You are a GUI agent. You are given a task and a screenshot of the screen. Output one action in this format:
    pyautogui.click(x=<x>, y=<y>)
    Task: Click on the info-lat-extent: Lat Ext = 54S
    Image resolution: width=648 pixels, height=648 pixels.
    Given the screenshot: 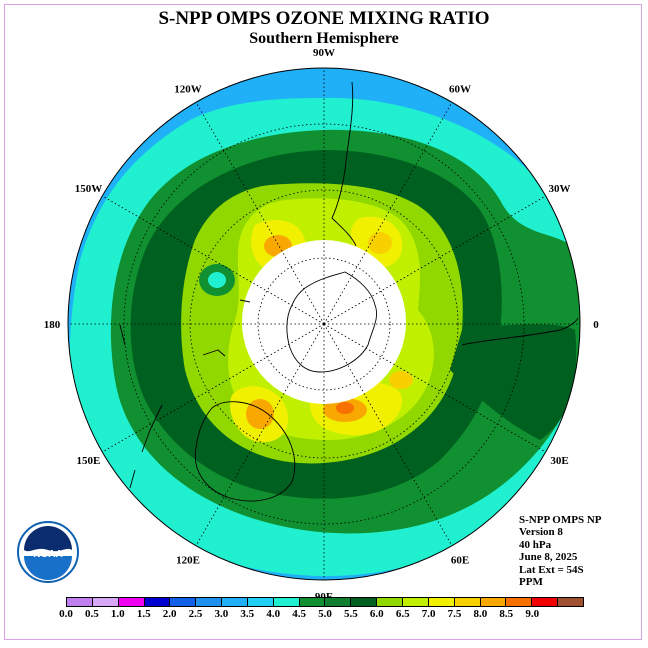 What is the action you would take?
    pyautogui.click(x=551, y=569)
    